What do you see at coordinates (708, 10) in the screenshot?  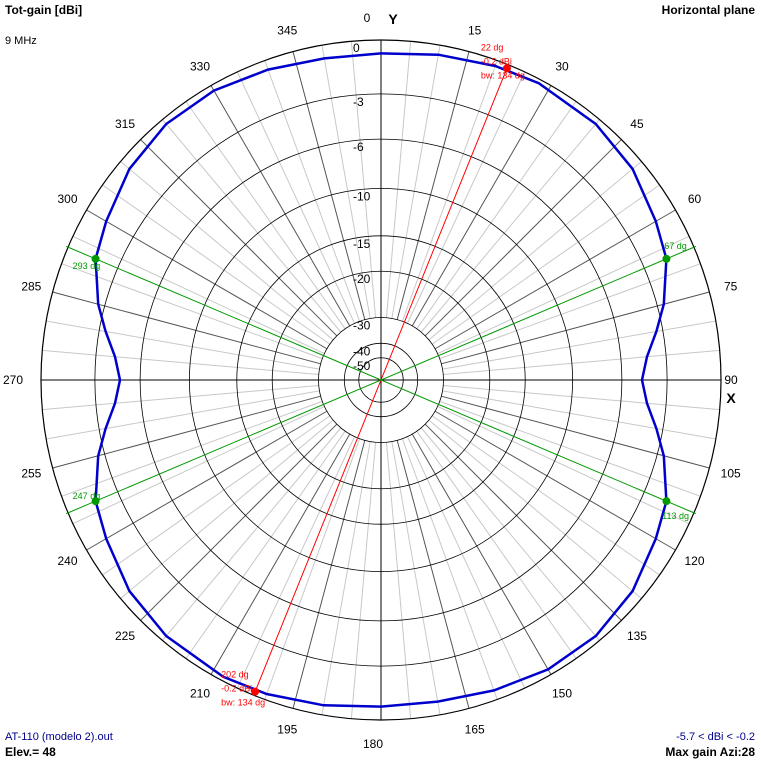 I see `plane-label: Horizontal plane` at bounding box center [708, 10].